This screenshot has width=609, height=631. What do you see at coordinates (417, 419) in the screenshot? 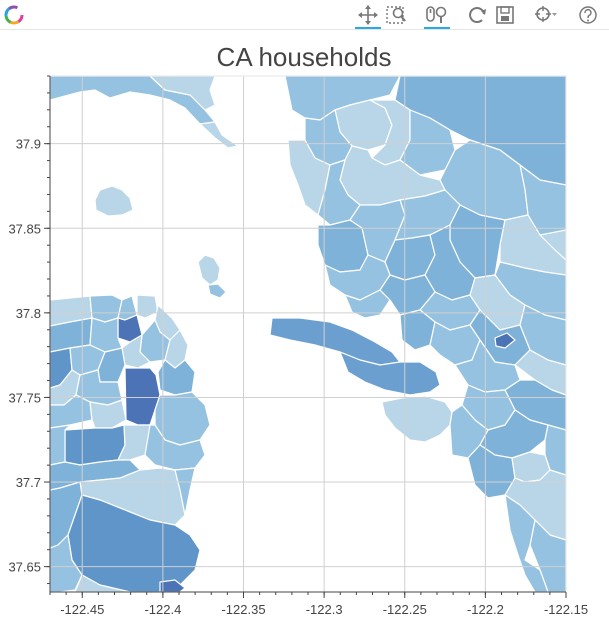
I see `region-bay-farm` at bounding box center [417, 419].